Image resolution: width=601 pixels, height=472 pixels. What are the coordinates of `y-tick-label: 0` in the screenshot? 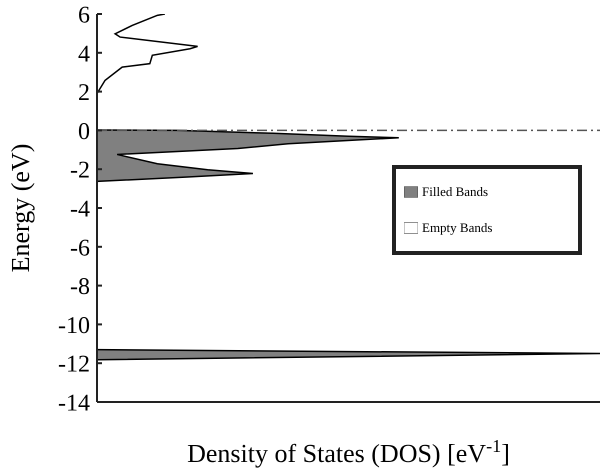 It's located at (84, 131).